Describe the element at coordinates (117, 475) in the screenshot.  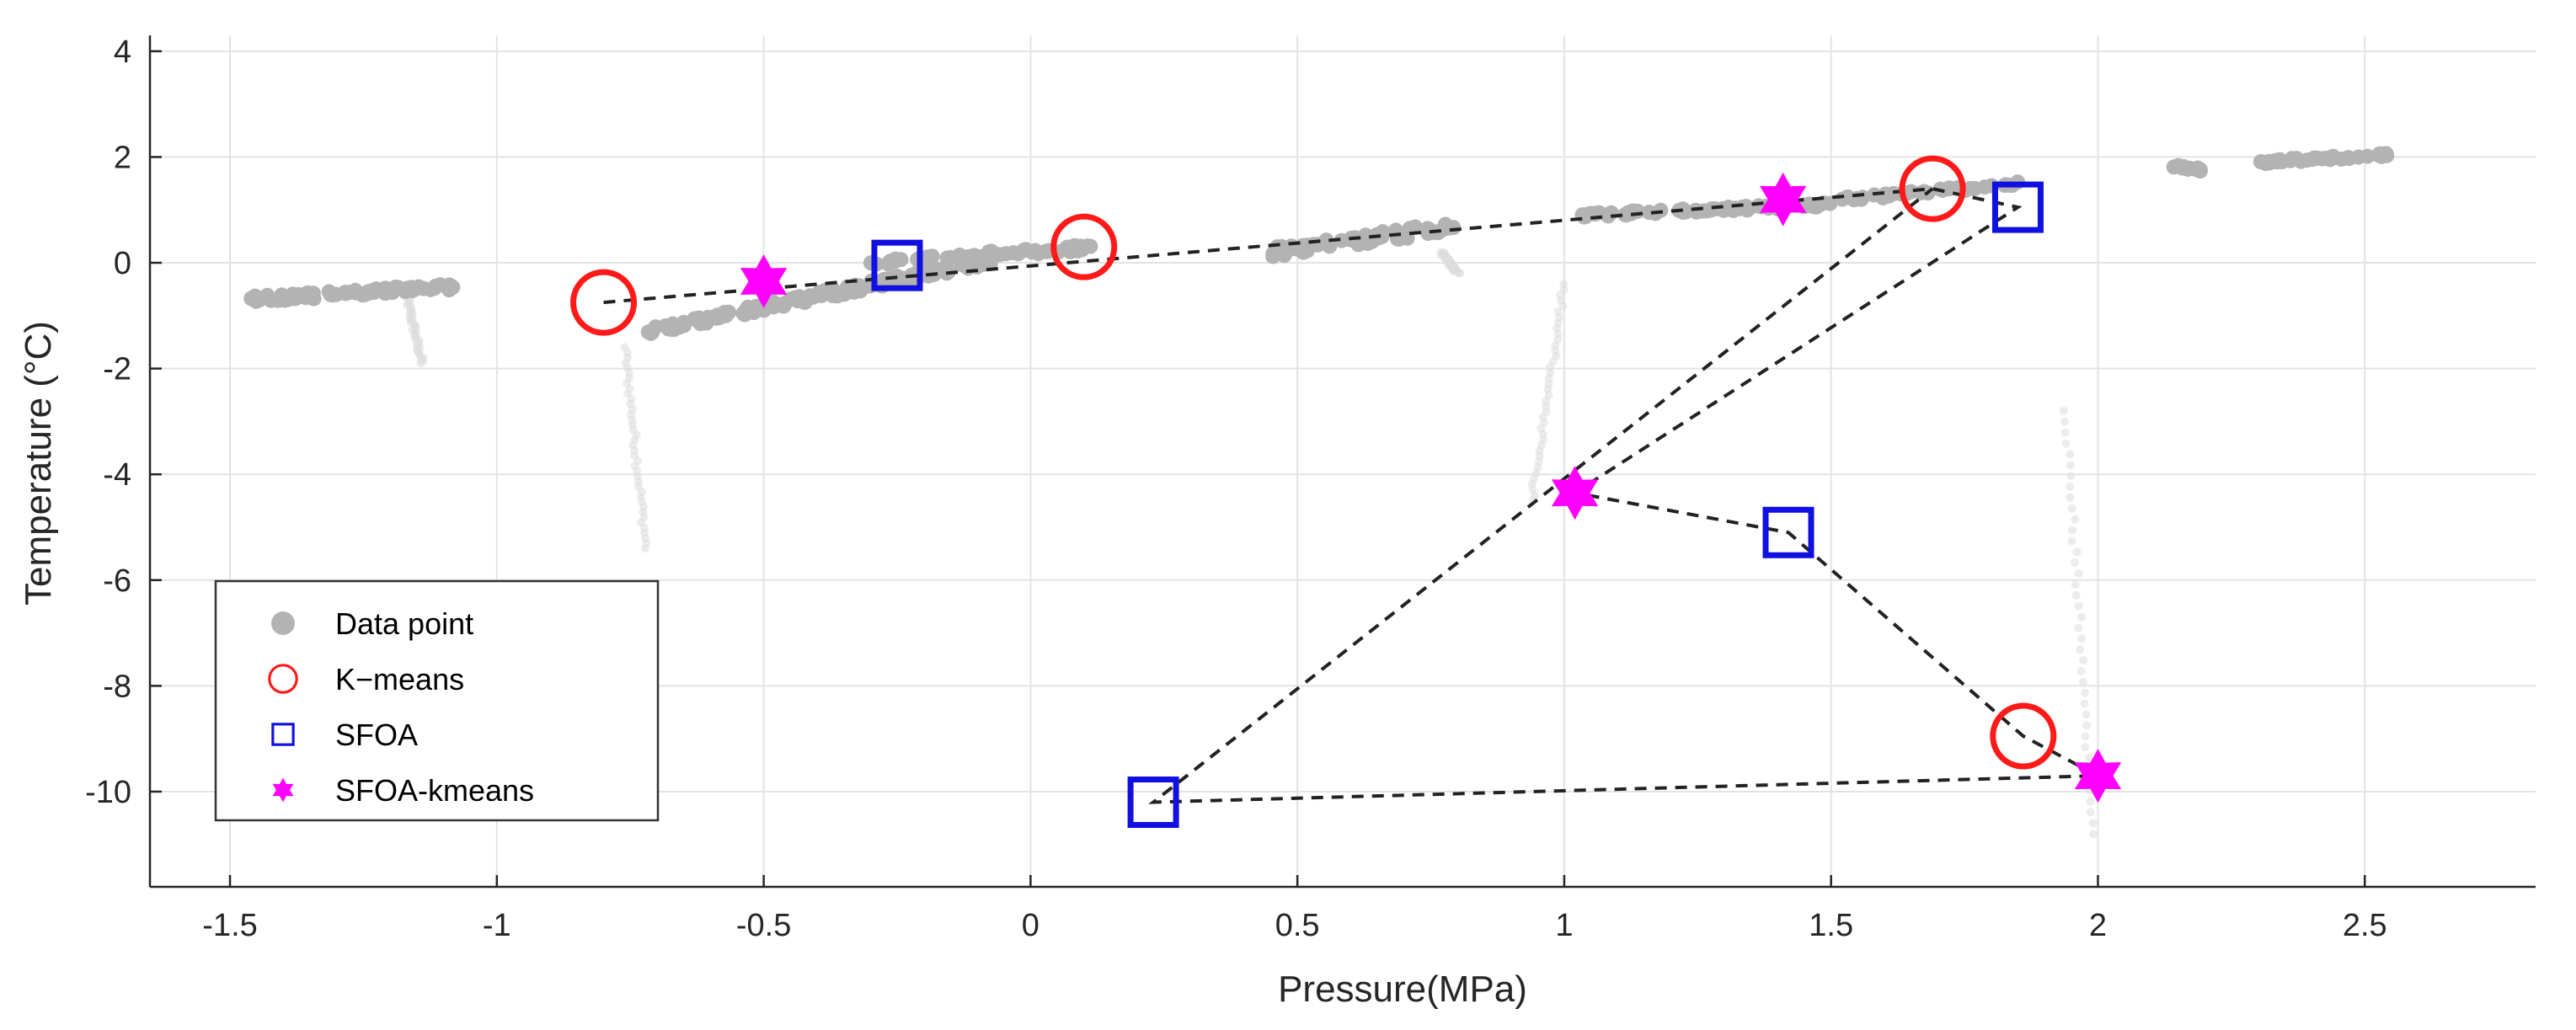
I see `y-tick-label: -4` at that location.